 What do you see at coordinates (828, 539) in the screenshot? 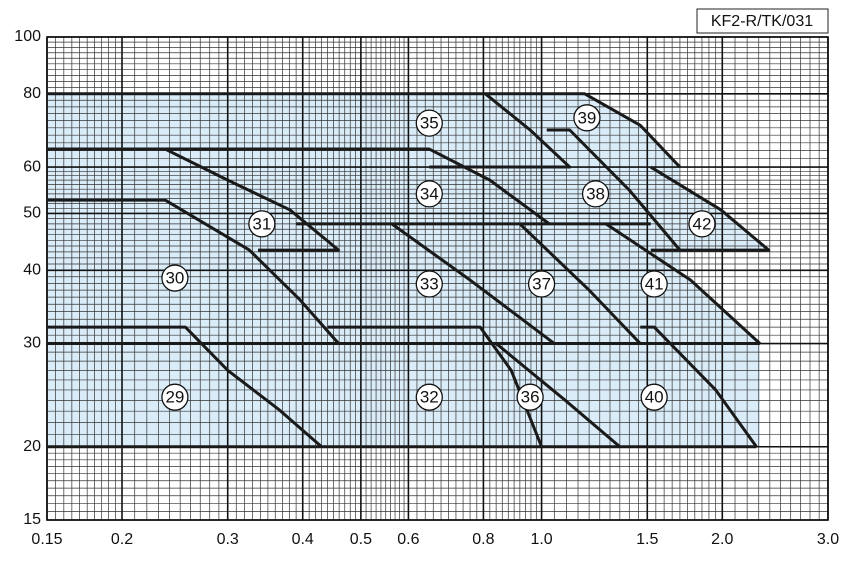
I see `x-tick-label: 3.0` at bounding box center [828, 539].